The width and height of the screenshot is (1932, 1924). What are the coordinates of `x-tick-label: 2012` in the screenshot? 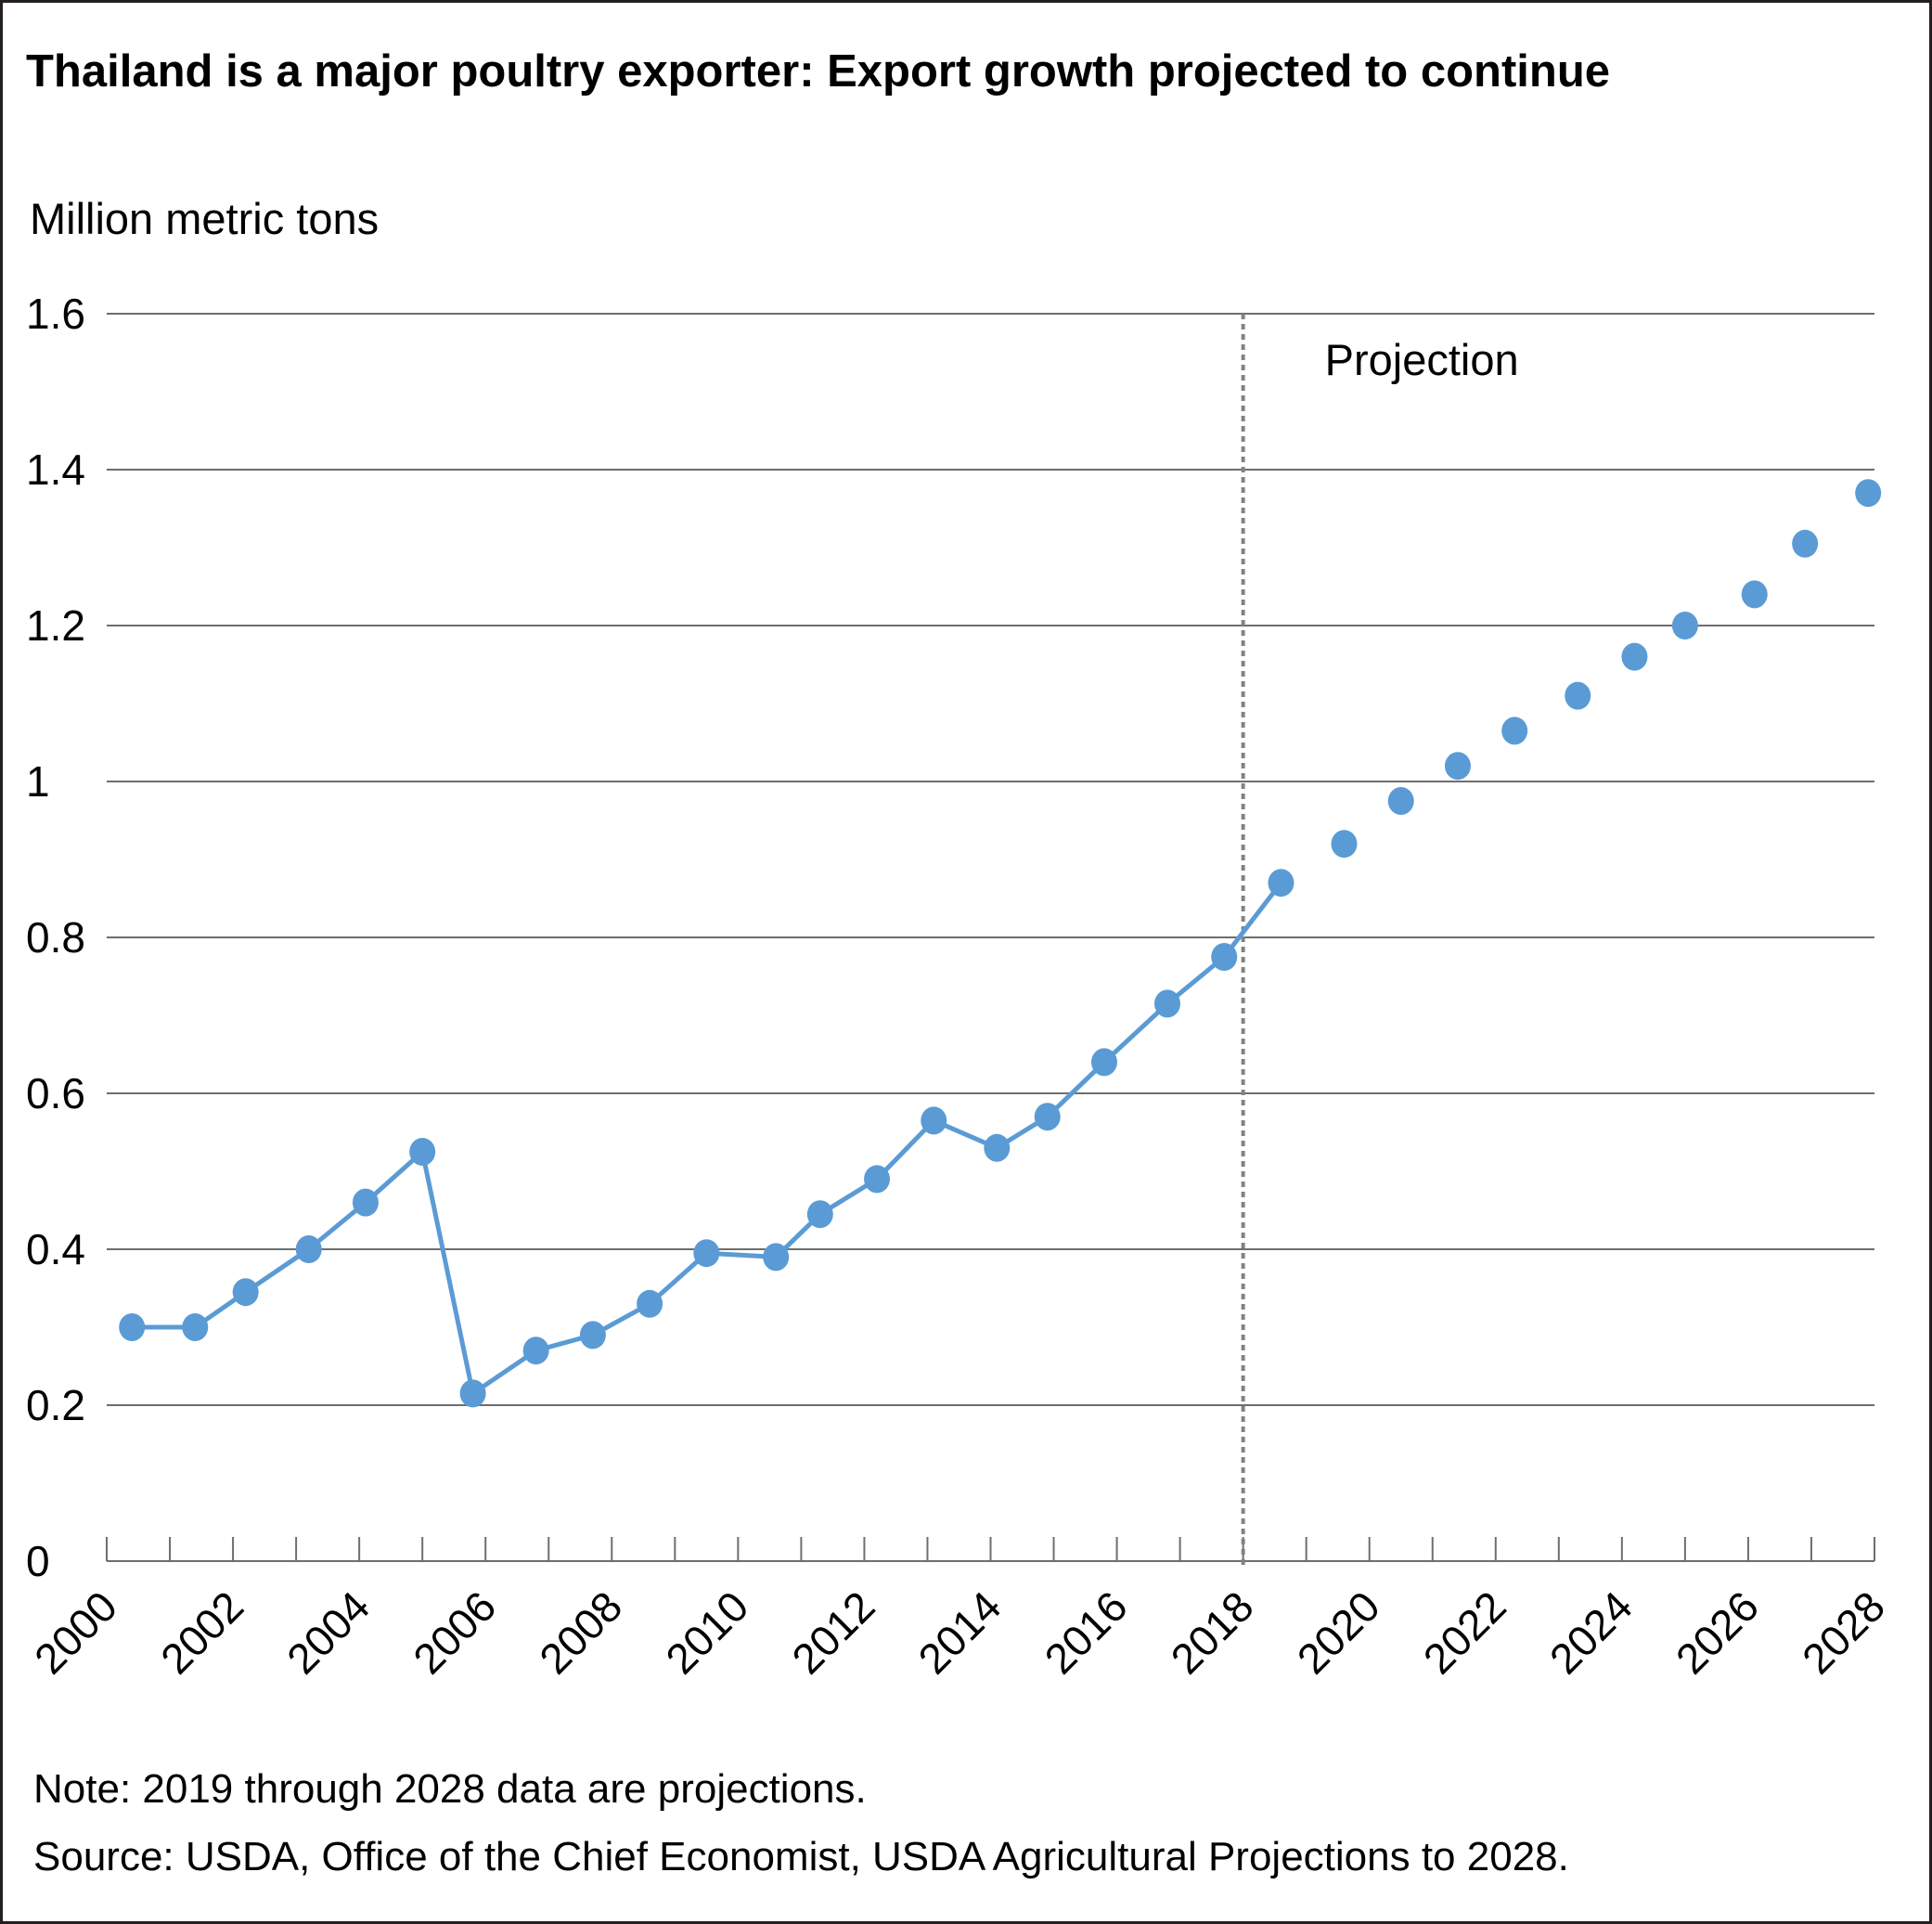 It's located at (832, 1632).